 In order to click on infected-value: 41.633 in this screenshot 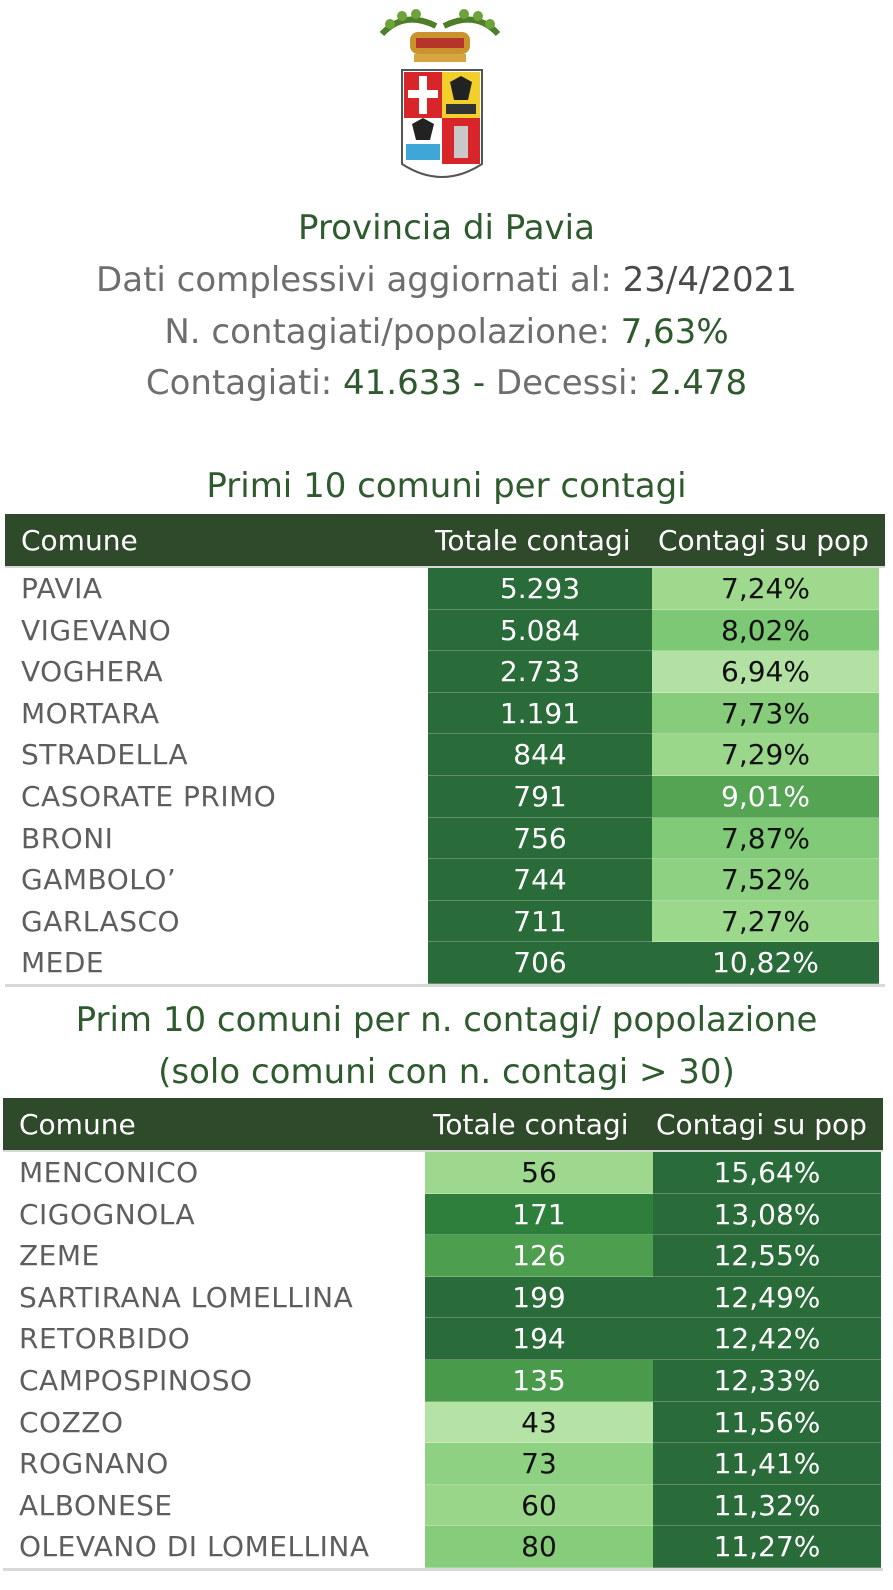, I will do `click(403, 383)`.